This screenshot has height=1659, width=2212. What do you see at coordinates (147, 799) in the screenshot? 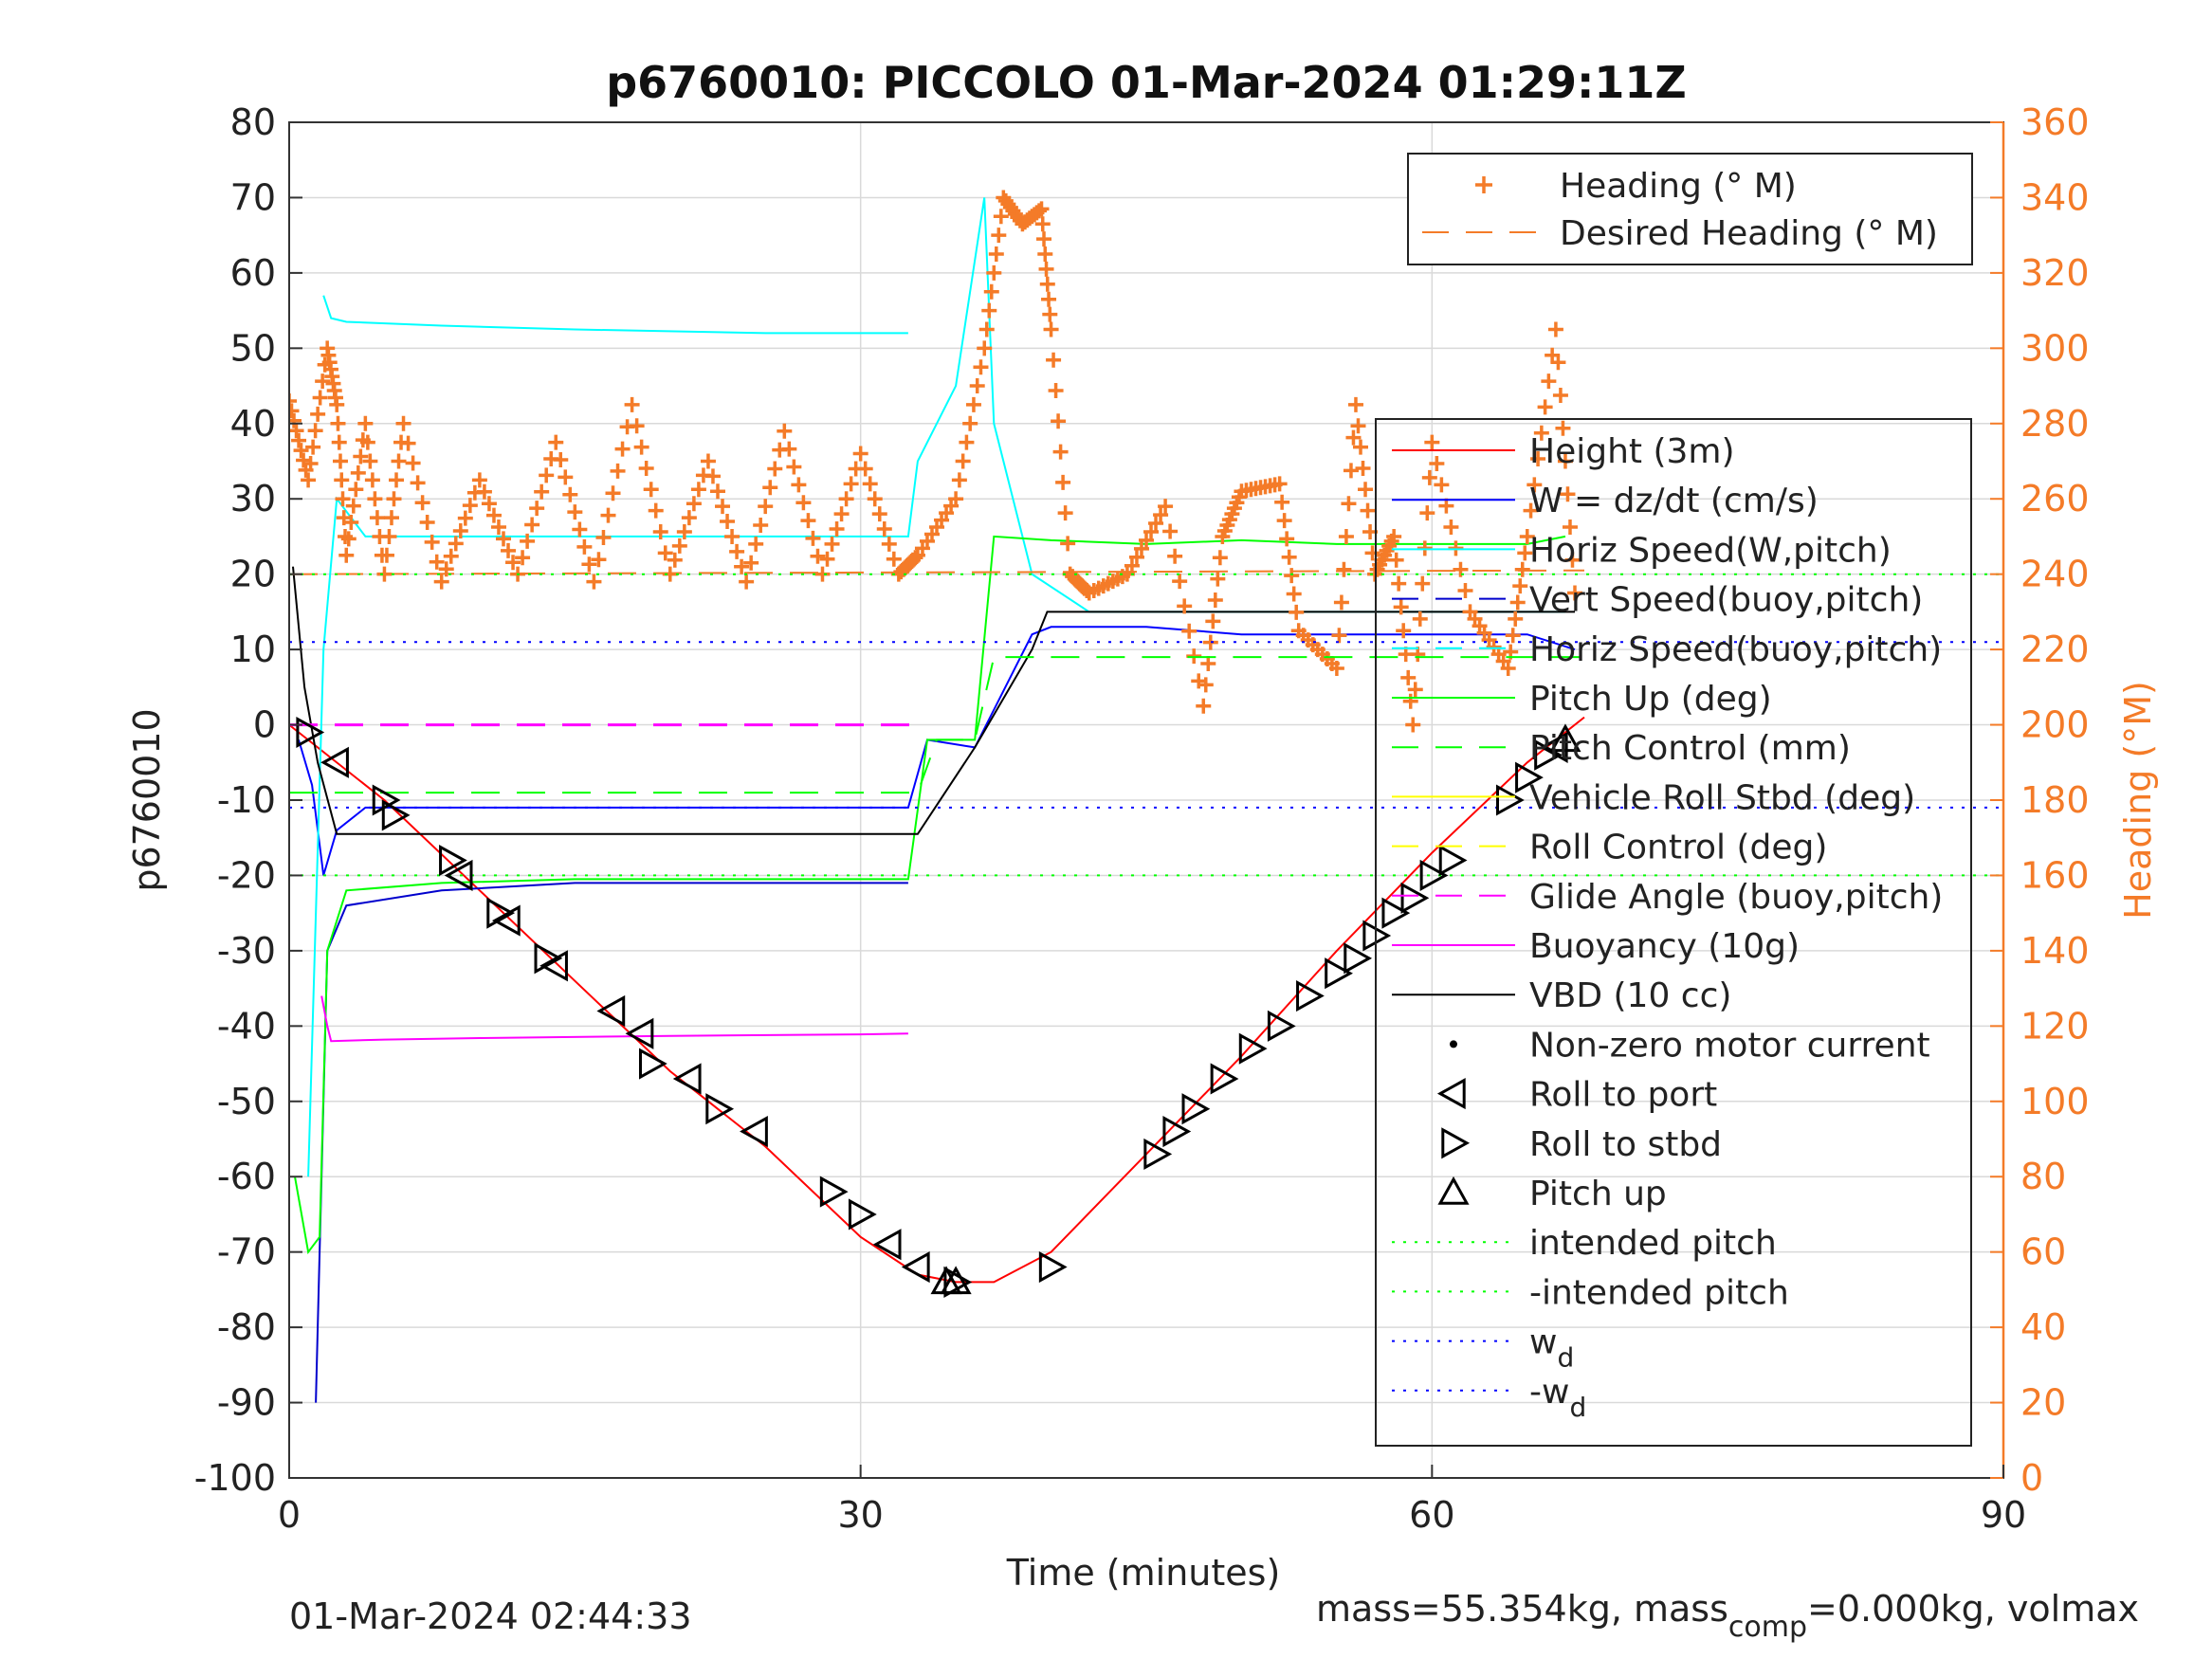
I see `y-axis-label: p6760010` at bounding box center [147, 799].